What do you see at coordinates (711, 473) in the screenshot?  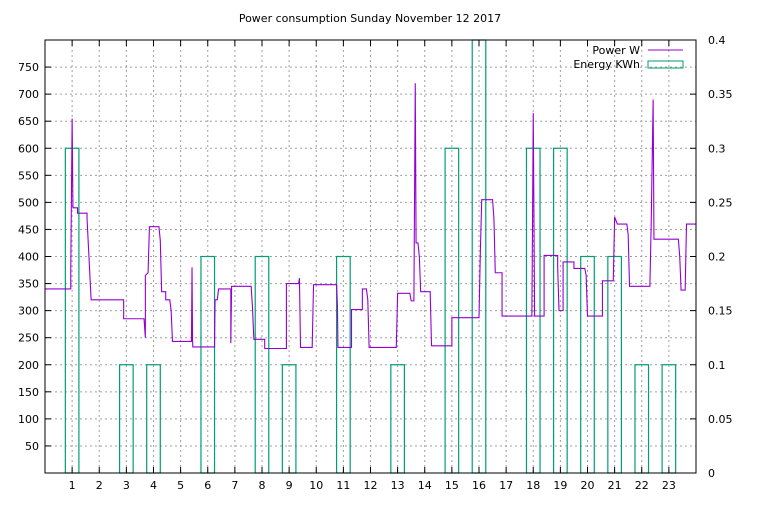 I see `y2-tick-label: 0` at bounding box center [711, 473].